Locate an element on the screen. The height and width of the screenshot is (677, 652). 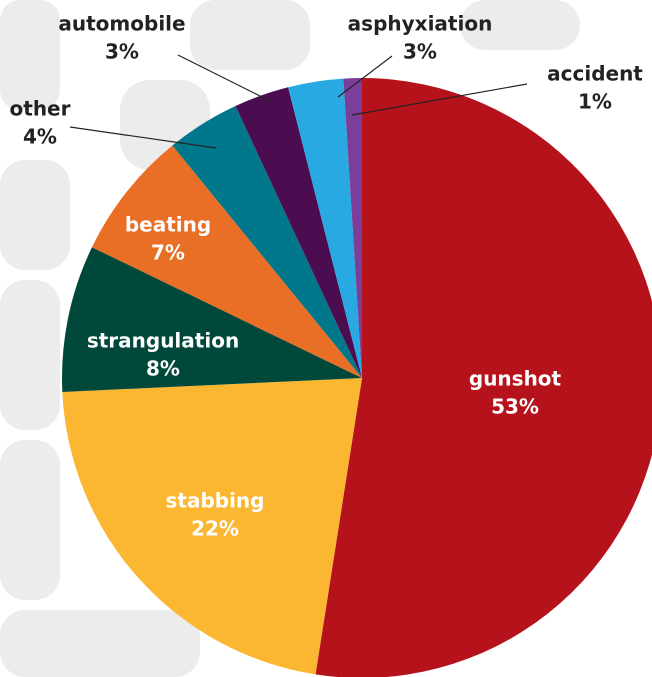
slice-name: gunshot is located at coordinates (515, 379).